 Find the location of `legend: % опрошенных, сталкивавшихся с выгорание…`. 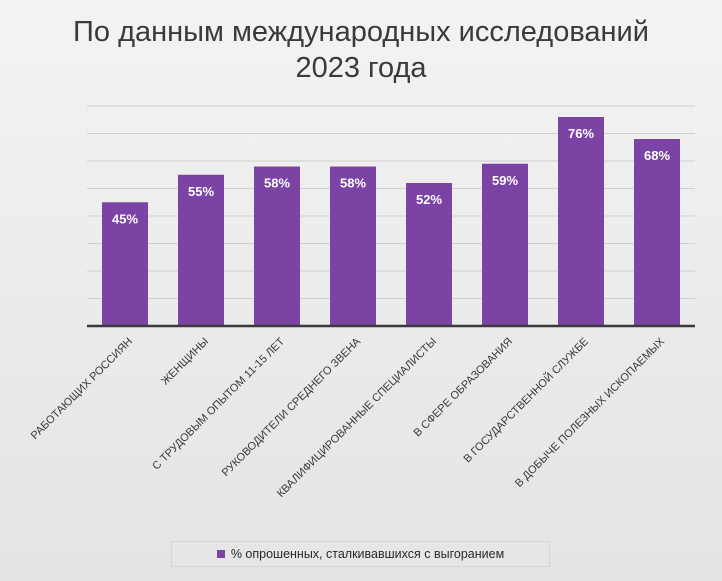

legend: % опрошенных, сталкивавшихся с выгорание… is located at coordinates (360, 554).